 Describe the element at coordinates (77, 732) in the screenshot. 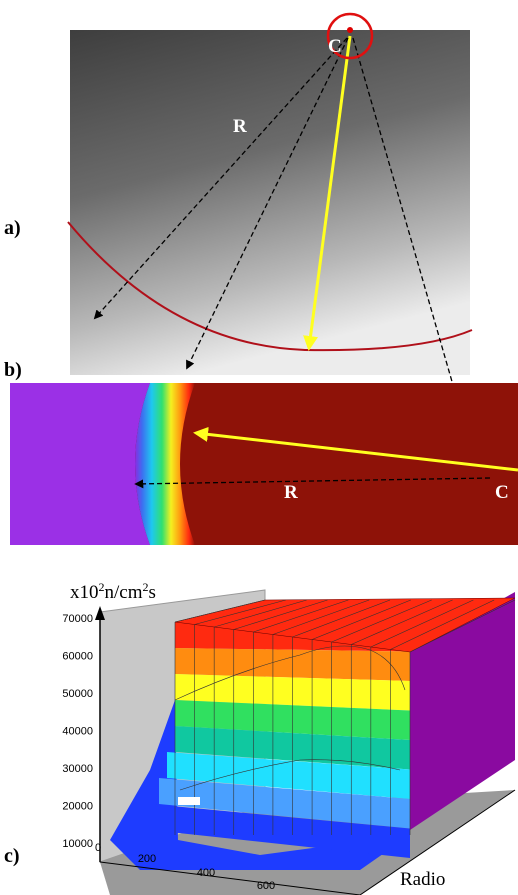

I see `y-tick-label: 40000` at that location.